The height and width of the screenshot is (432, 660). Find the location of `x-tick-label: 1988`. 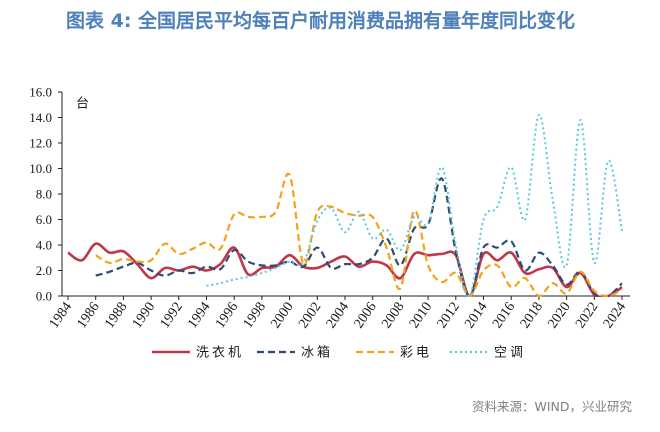

x-tick-label: 1988 is located at coordinates (116, 316).